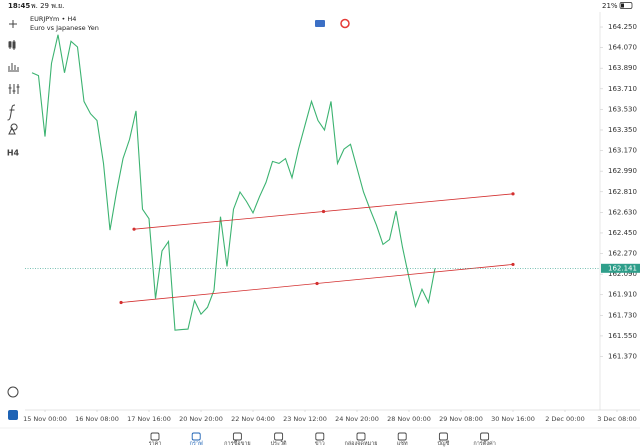  Describe the element at coordinates (443, 443) in the screenshot. I see `nav-label: บัญชี` at that location.